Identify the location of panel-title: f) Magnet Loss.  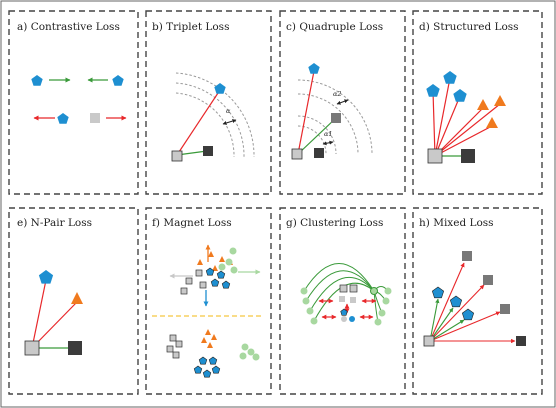
(192, 223).